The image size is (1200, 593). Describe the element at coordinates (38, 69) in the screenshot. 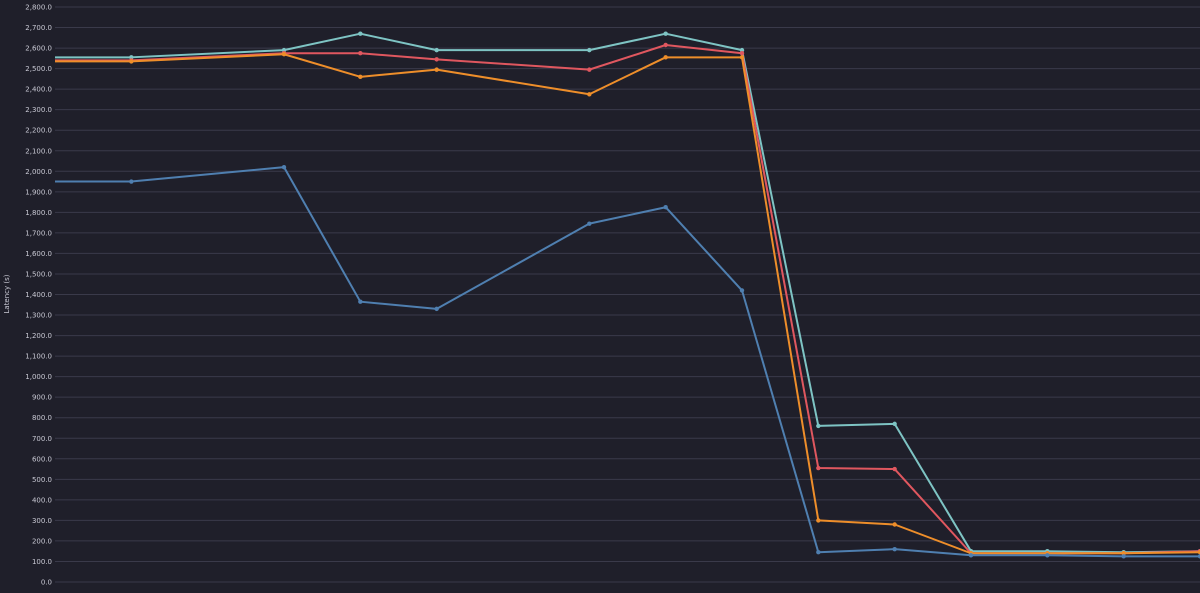

I see `y-tick-label: 2,500.0` at that location.